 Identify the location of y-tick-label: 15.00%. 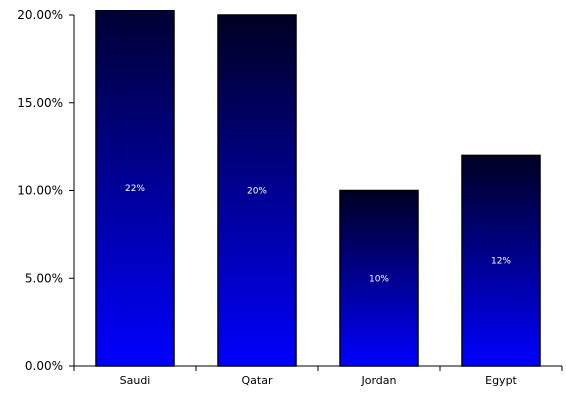
(40, 103).